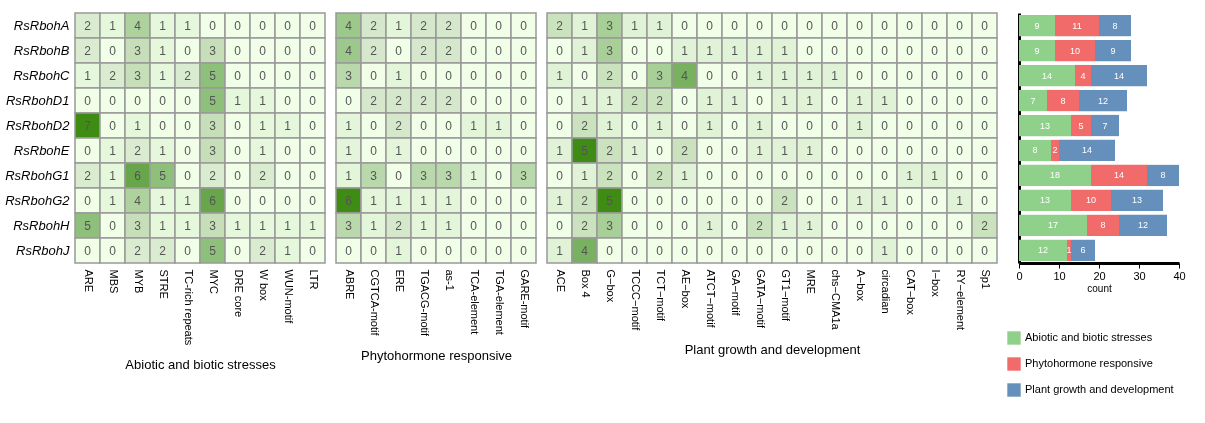 The width and height of the screenshot is (1205, 423). I want to click on x-tick-label: ATCT−motif, so click(710, 299).